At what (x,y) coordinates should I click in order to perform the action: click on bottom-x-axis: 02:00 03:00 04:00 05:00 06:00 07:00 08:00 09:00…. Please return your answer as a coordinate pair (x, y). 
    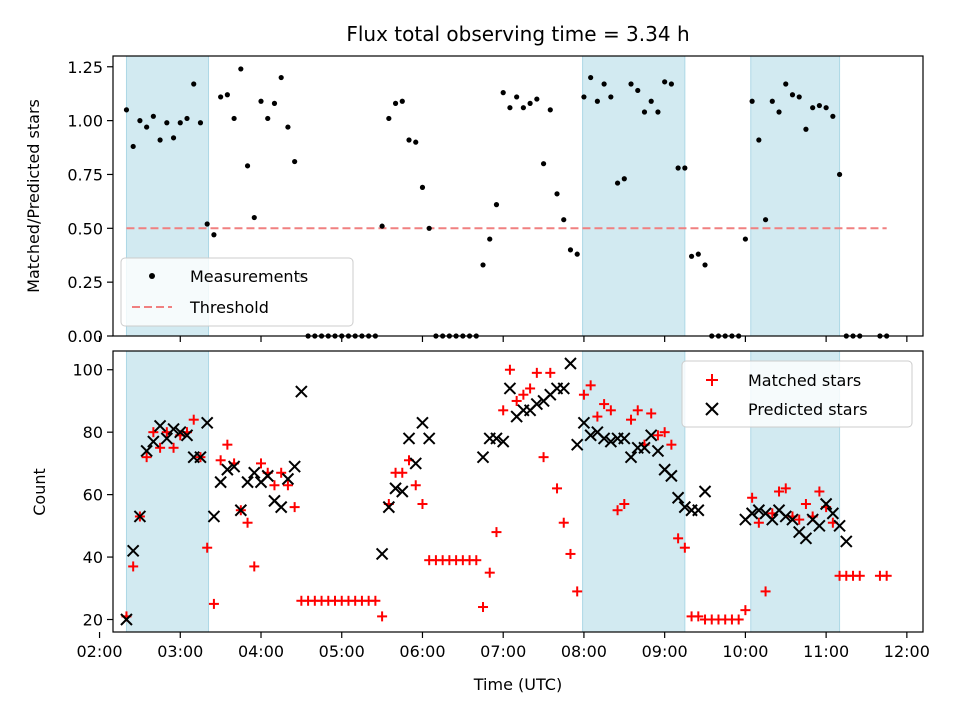
    Looking at the image, I should click on (503, 646).